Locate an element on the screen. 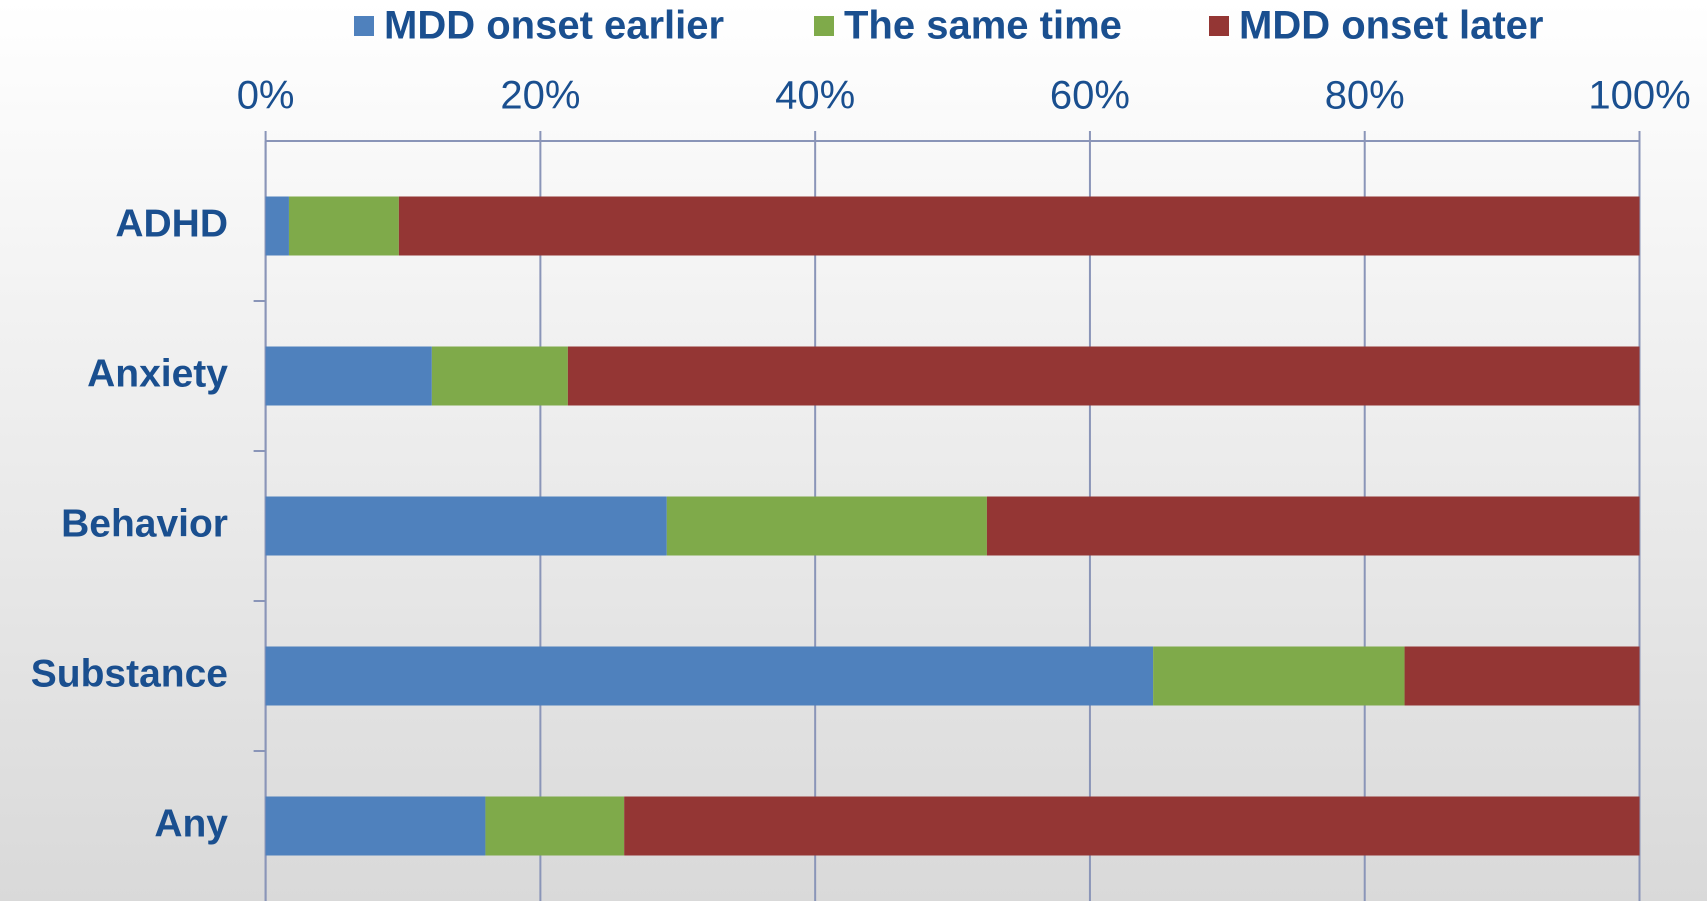  x-tick-label: 0% is located at coordinates (266, 96).